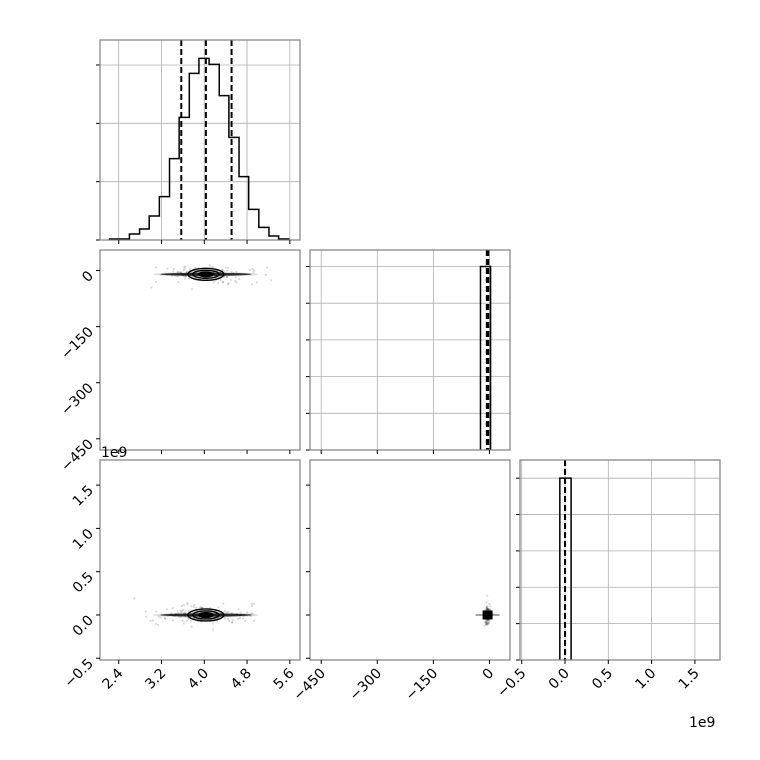  What do you see at coordinates (489, 675) in the screenshot?
I see `x-tick-label: 0` at bounding box center [489, 675].